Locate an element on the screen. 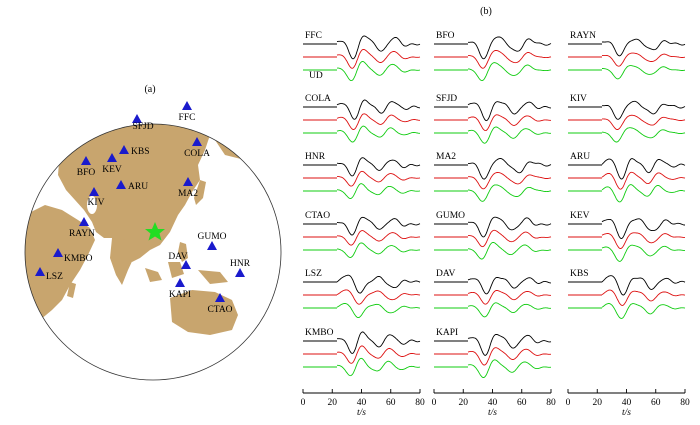 The image size is (700, 425). component-label: UD is located at coordinates (316, 76).